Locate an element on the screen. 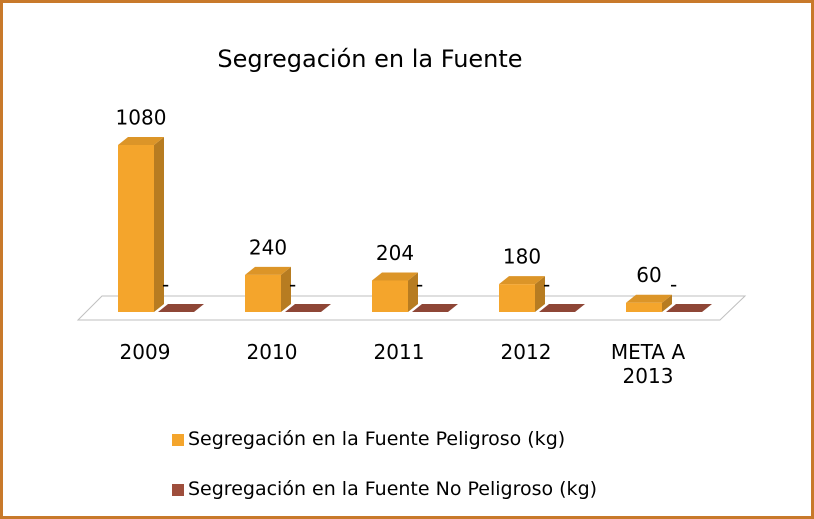 This screenshot has width=814, height=519. data-label: 1080 is located at coordinates (141, 118).